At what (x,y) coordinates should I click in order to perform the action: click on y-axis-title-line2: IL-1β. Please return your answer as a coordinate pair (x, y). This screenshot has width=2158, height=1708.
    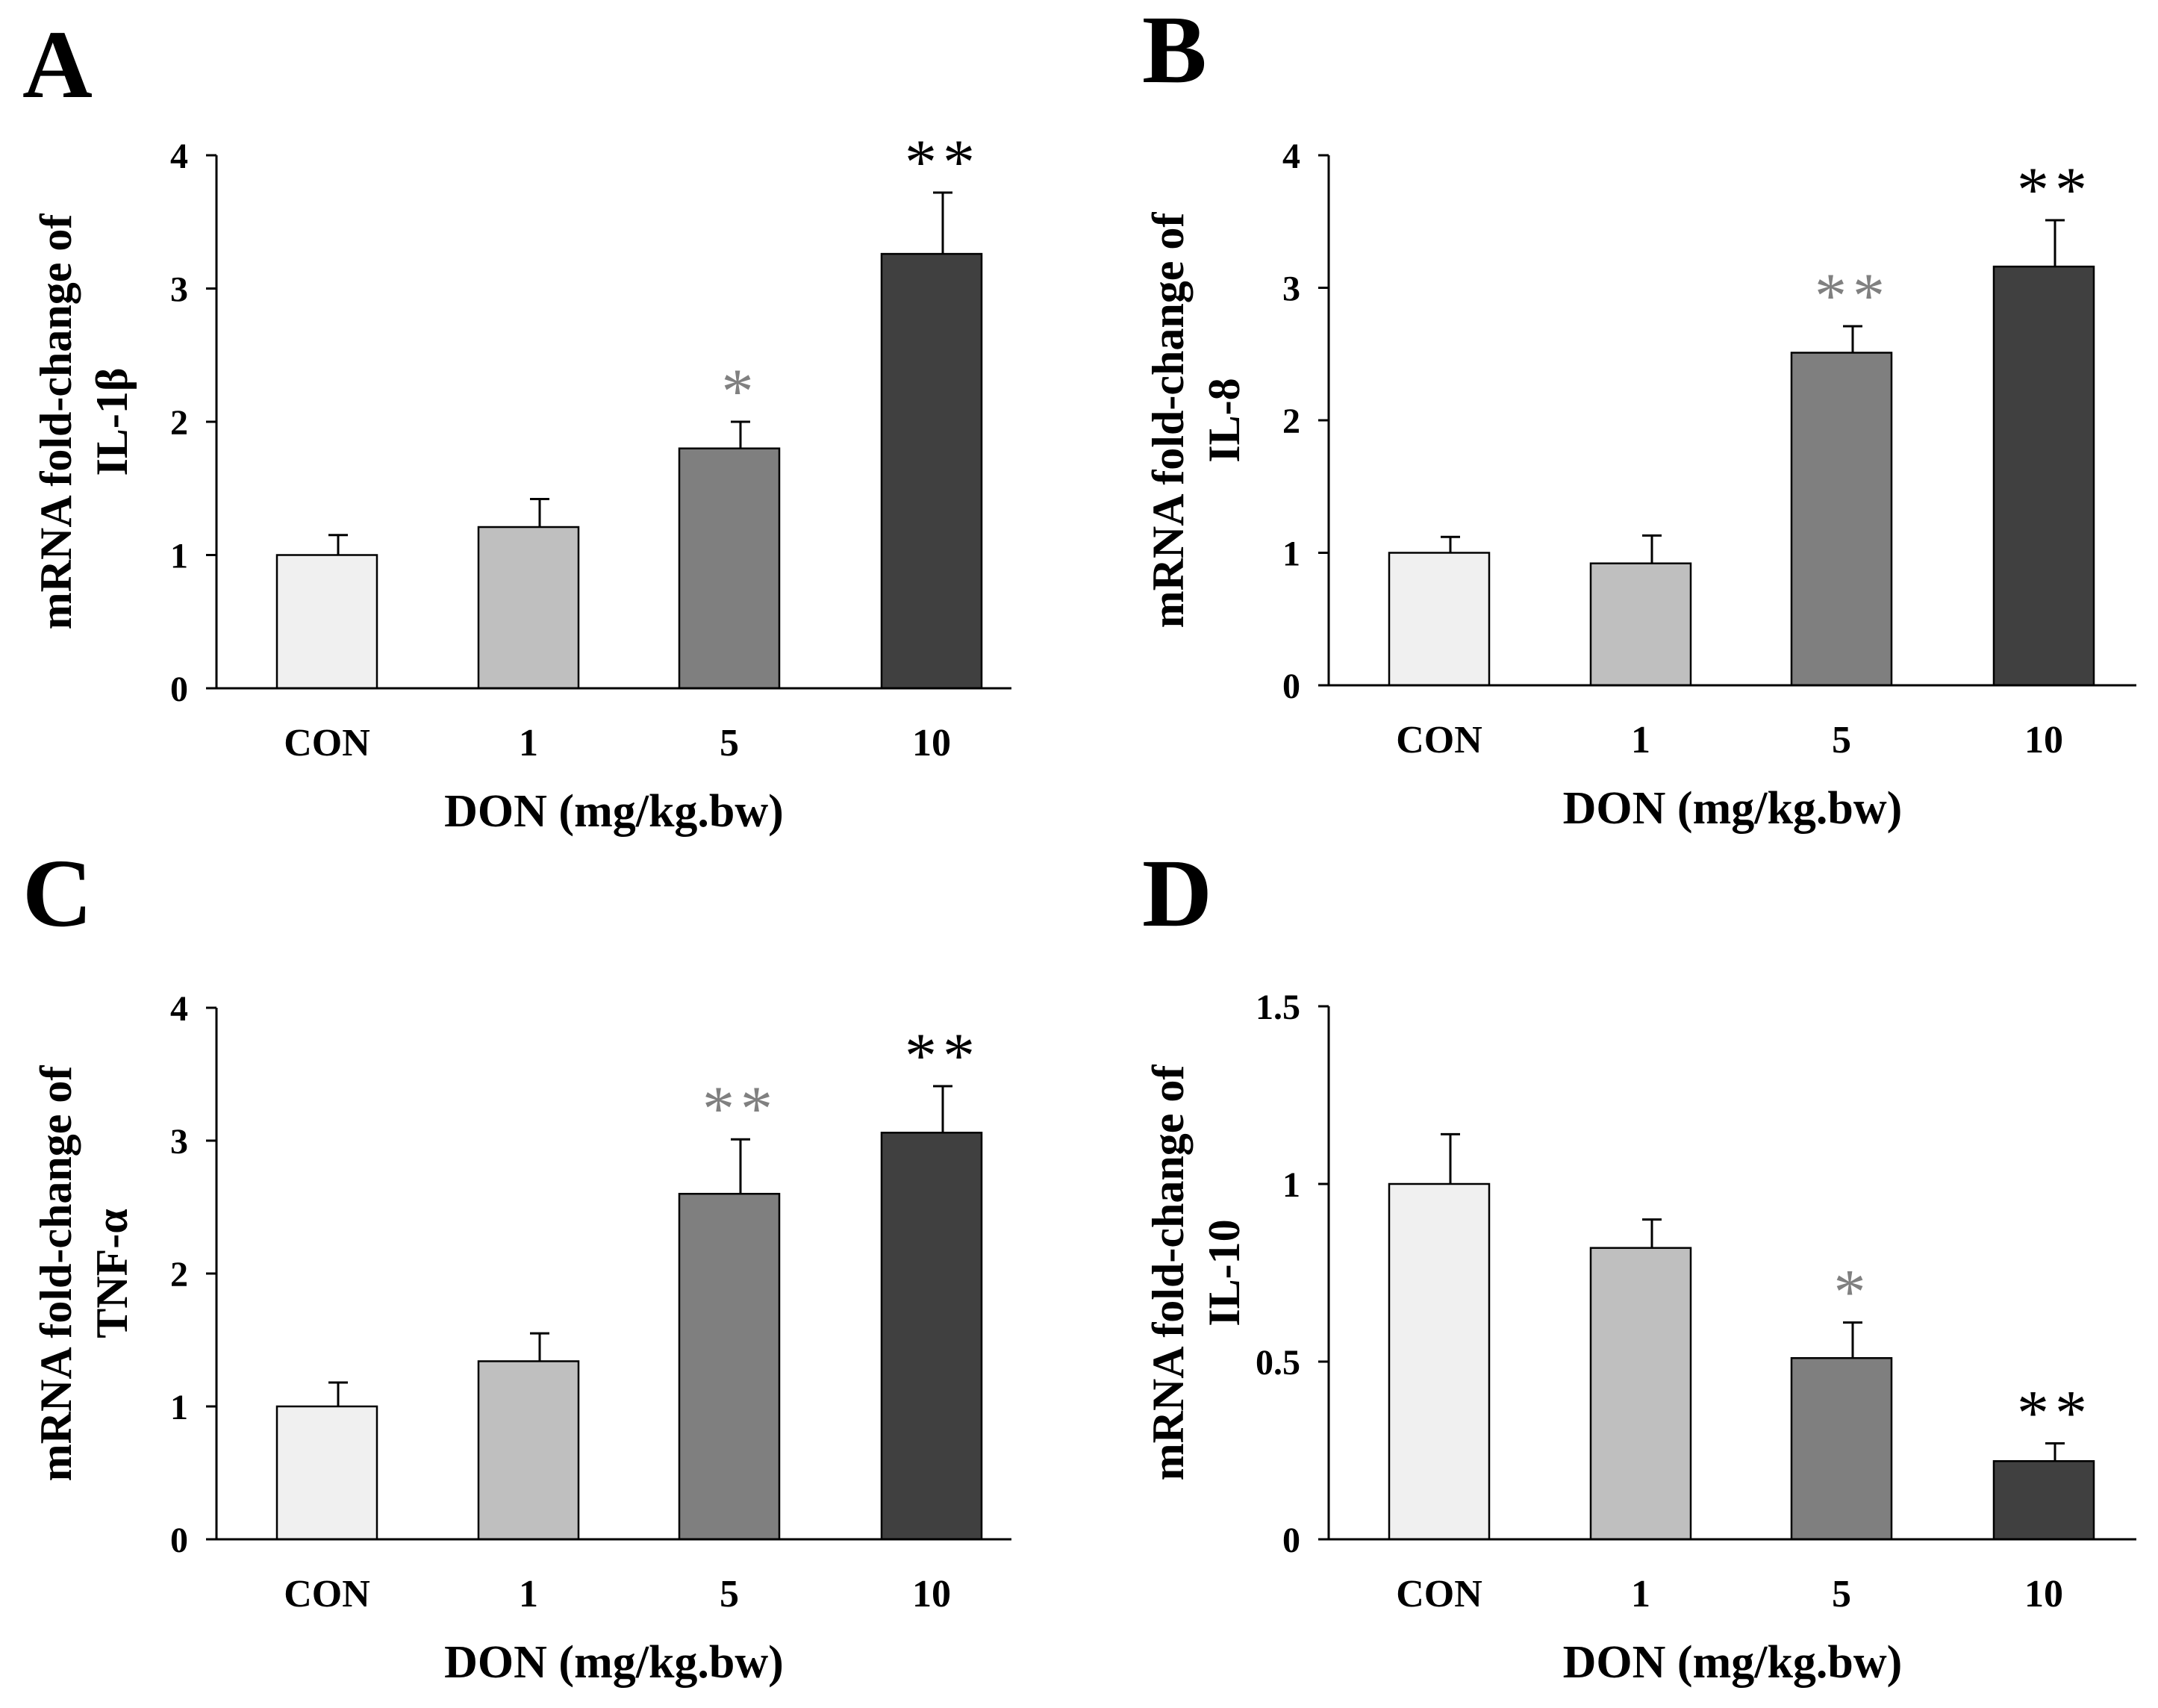
    Looking at the image, I should click on (112, 422).